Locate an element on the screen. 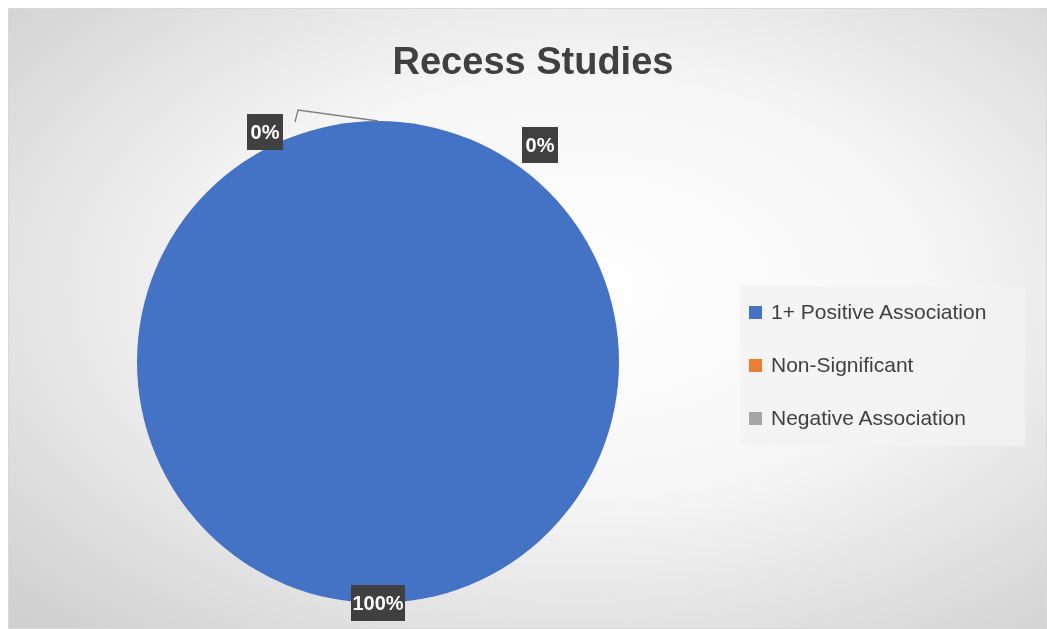 The image size is (1047, 629). legend-label: Negative Association is located at coordinates (868, 417).